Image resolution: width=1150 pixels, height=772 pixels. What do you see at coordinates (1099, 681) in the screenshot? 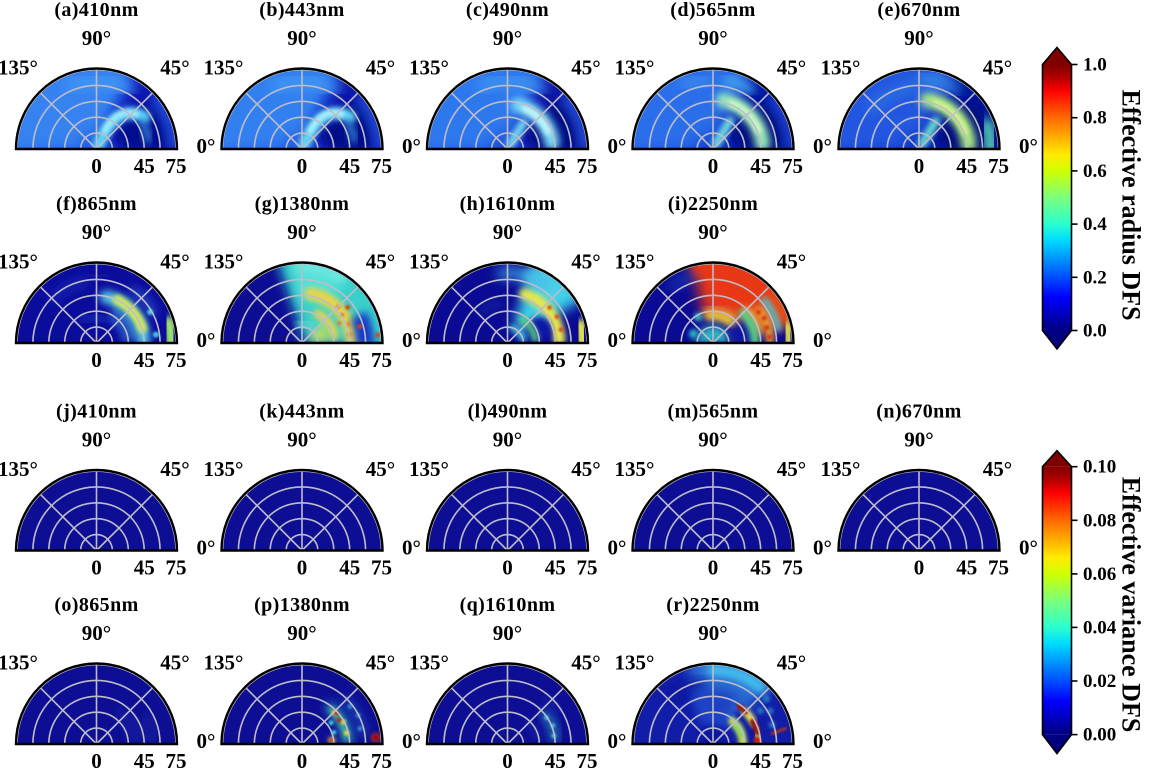
I see `svg-text: 0.02` at bounding box center [1099, 681].